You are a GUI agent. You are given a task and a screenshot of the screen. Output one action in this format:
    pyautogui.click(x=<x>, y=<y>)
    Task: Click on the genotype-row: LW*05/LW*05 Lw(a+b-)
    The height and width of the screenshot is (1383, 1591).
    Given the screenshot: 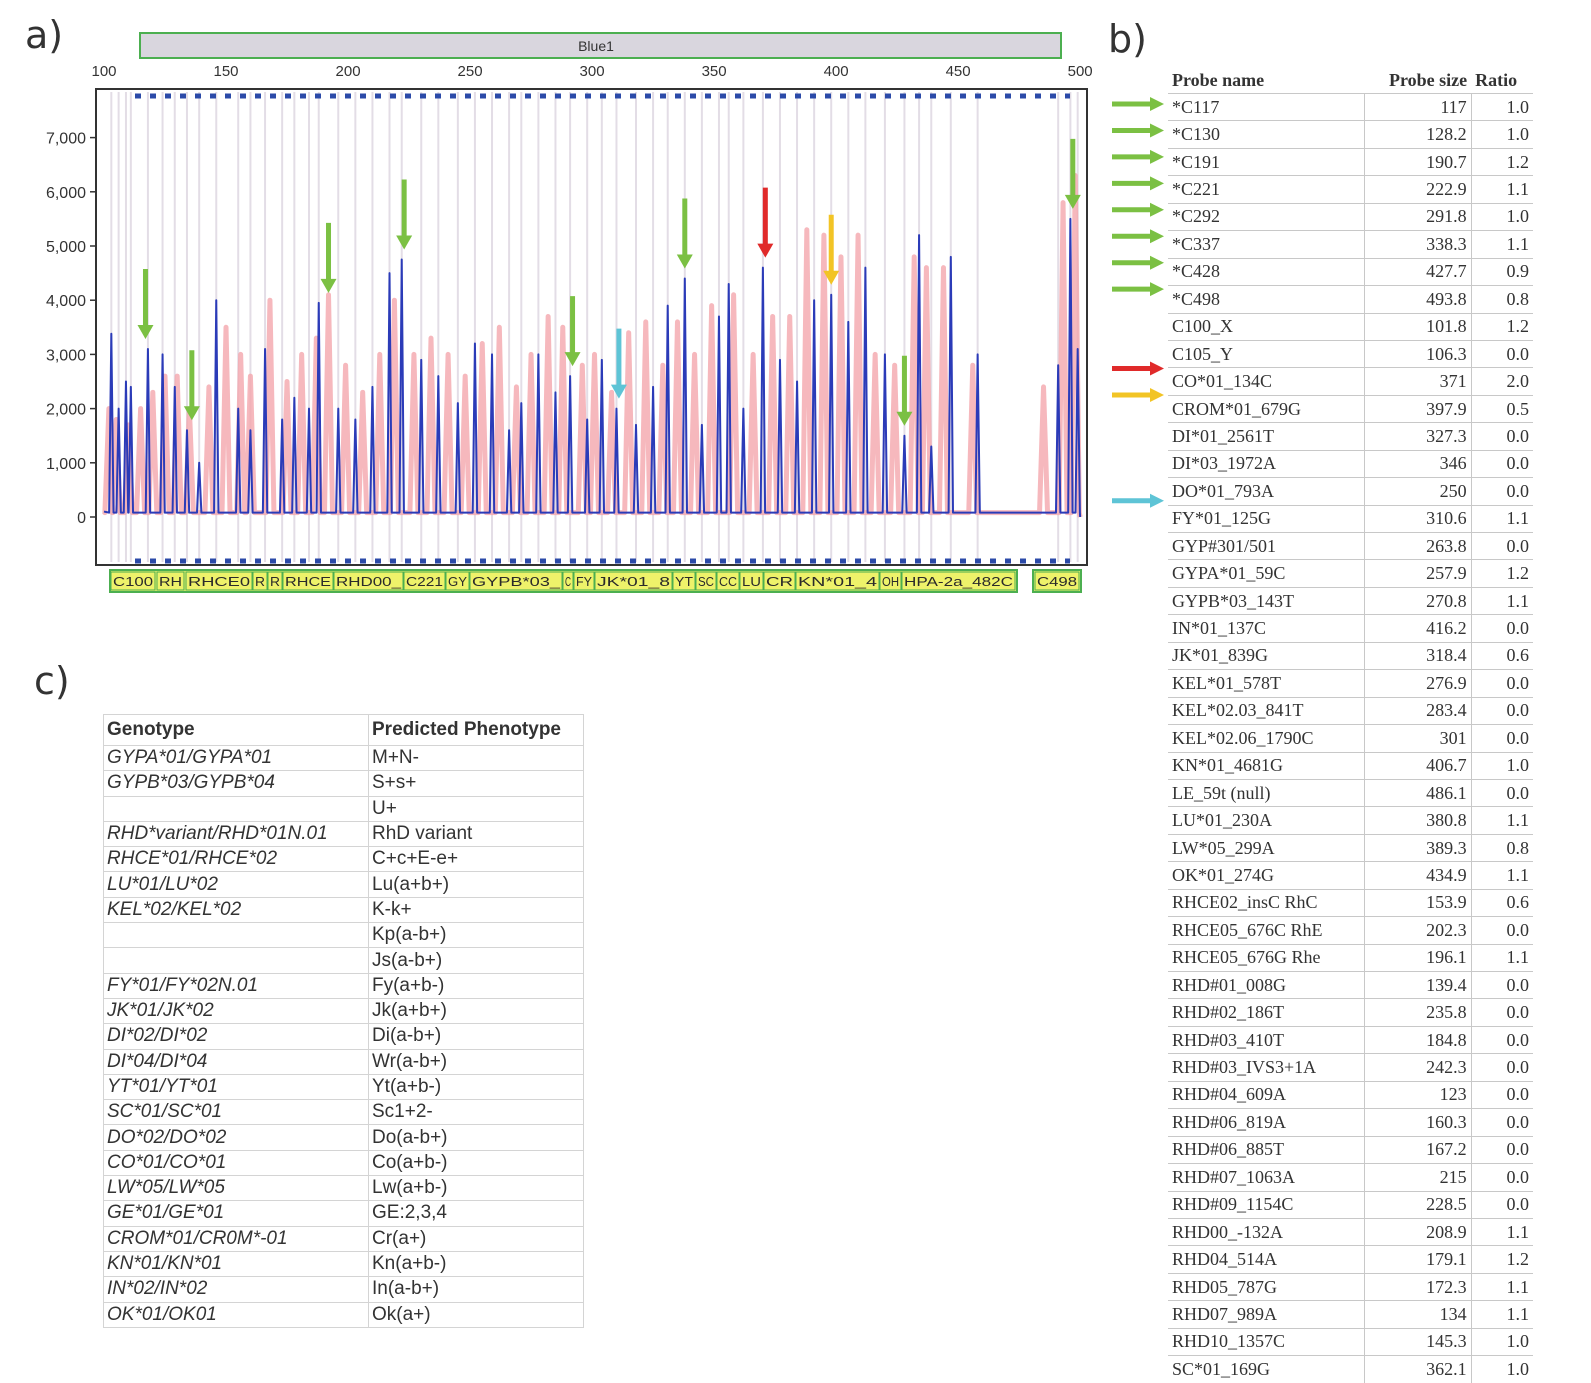 What is the action you would take?
    pyautogui.click(x=343, y=1188)
    